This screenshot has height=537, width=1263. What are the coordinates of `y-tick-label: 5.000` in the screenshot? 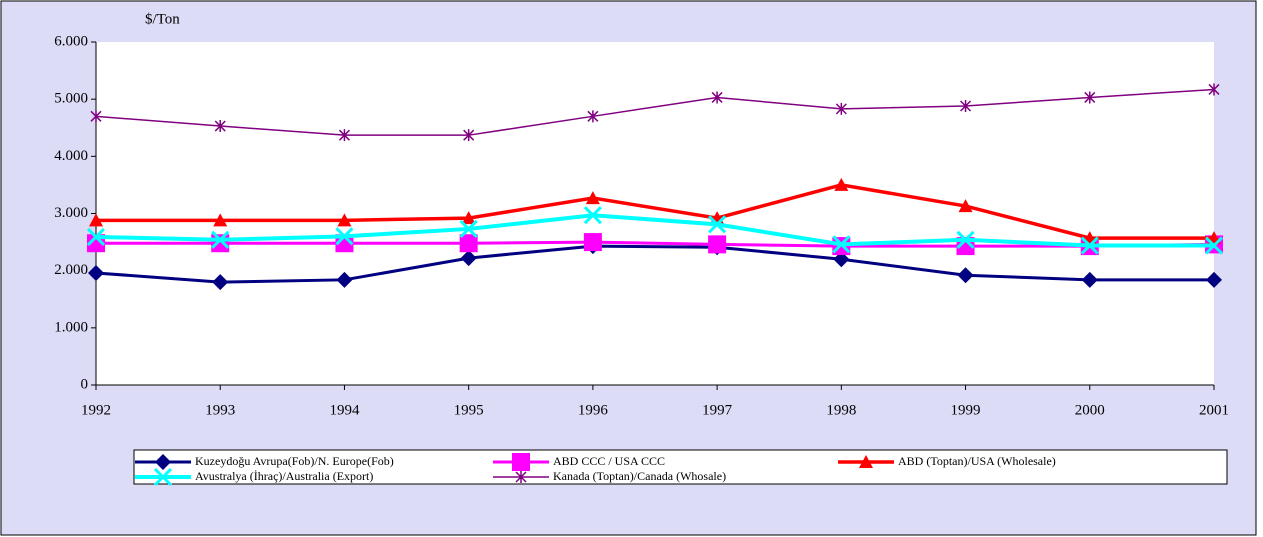 It's located at (71, 99).